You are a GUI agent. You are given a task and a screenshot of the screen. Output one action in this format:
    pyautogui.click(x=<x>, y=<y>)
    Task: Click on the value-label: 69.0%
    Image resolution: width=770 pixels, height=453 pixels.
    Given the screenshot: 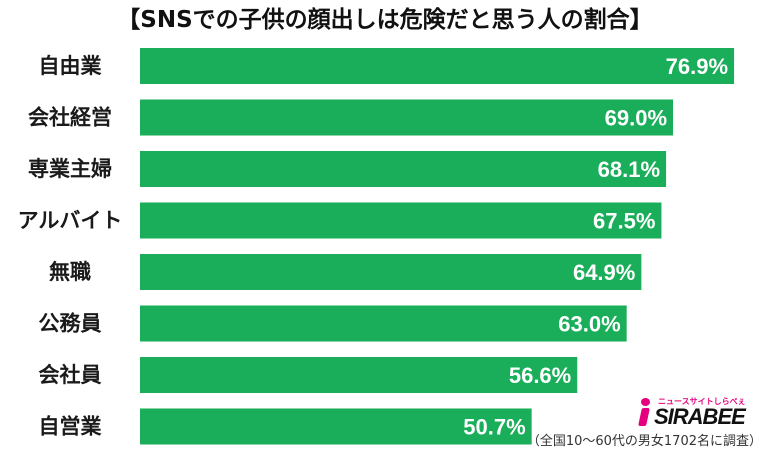 What is the action you would take?
    pyautogui.click(x=636, y=118)
    